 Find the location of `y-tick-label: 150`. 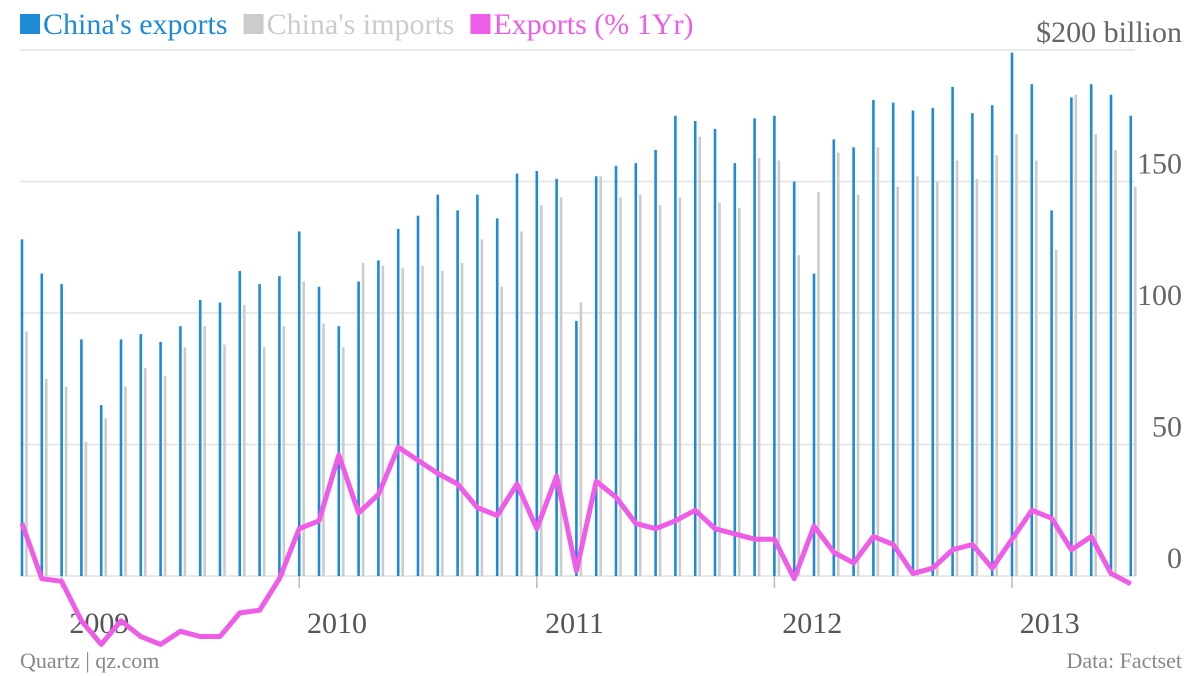

y-tick-label: 150 is located at coordinates (1159, 164).